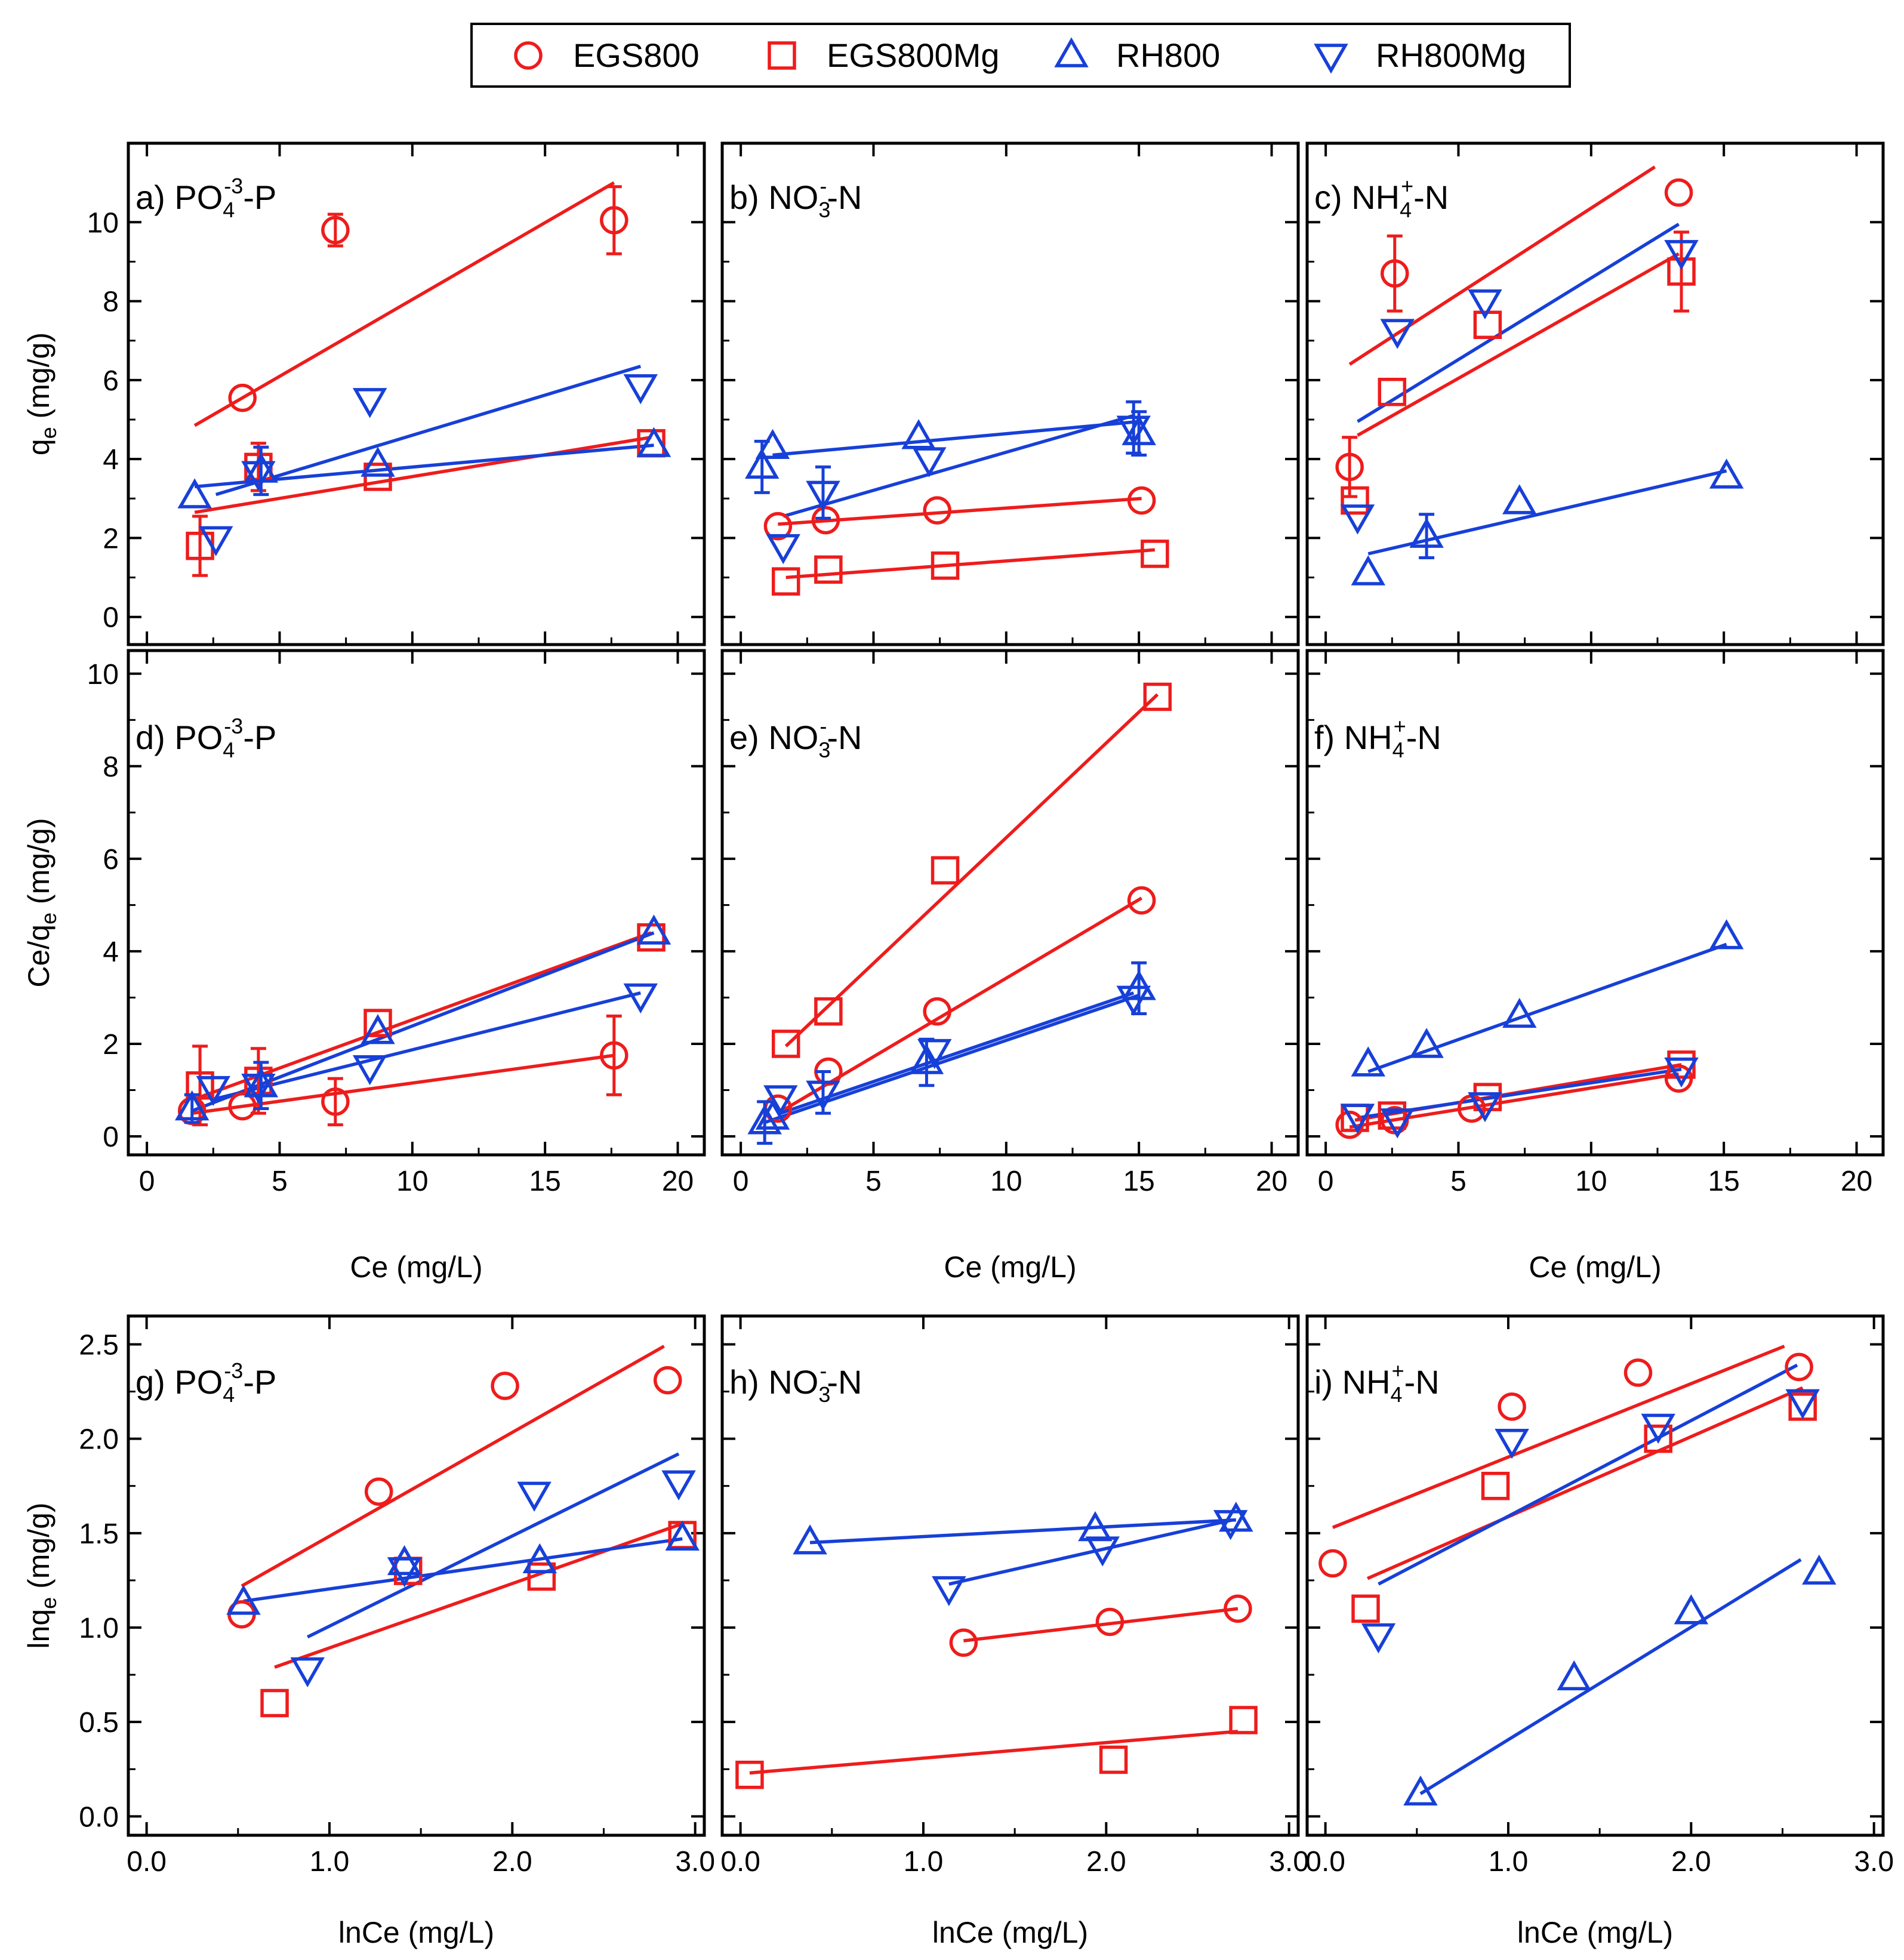 The width and height of the screenshot is (1904, 1960). I want to click on x-tick-label: 3.0, so click(1289, 1862).